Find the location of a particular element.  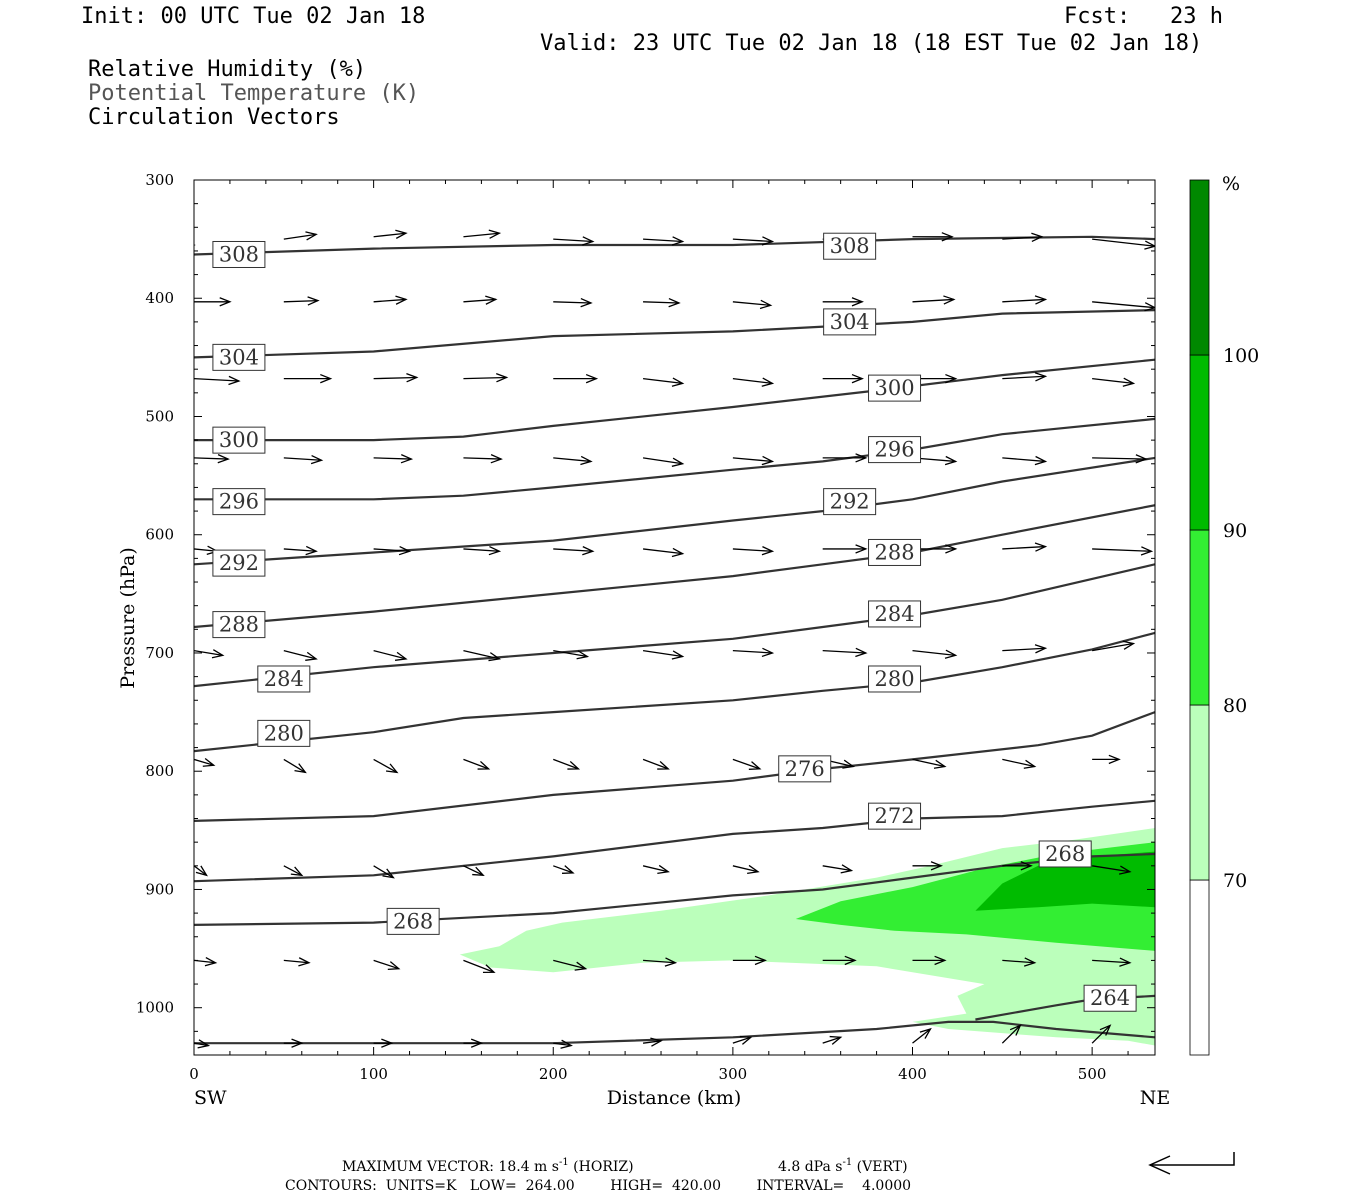

contour-label: 288 is located at coordinates (895, 552).